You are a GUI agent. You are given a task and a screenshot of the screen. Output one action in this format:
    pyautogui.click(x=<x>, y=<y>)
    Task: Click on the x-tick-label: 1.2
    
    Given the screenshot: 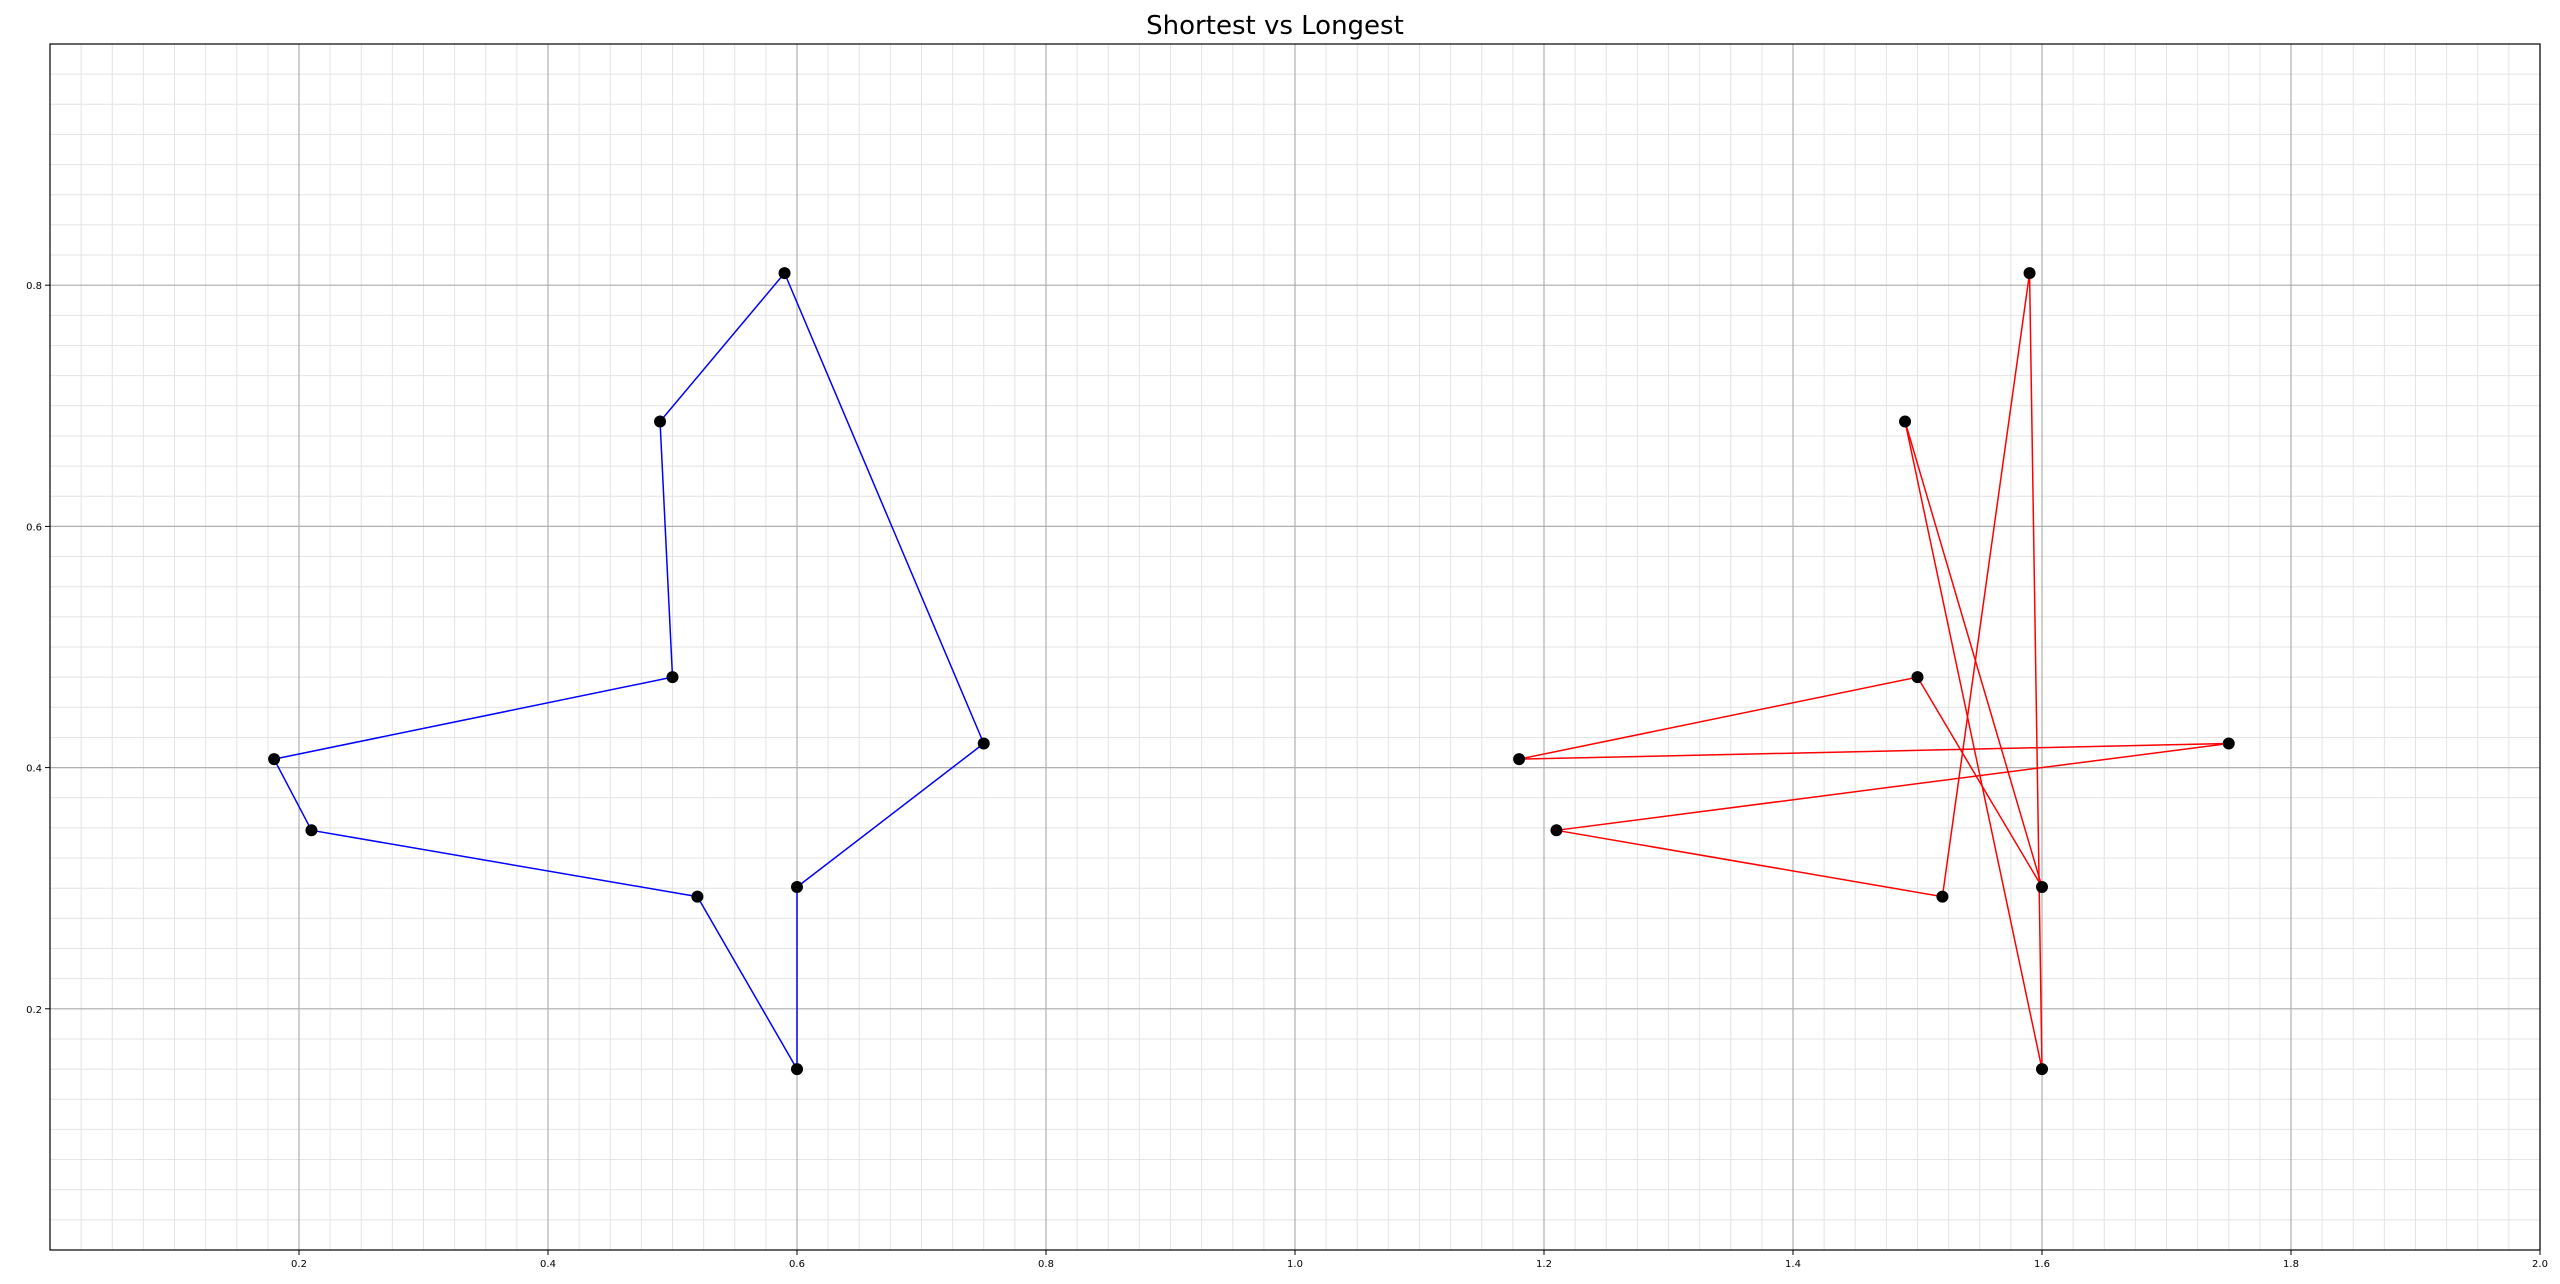 What is the action you would take?
    pyautogui.click(x=1544, y=1264)
    